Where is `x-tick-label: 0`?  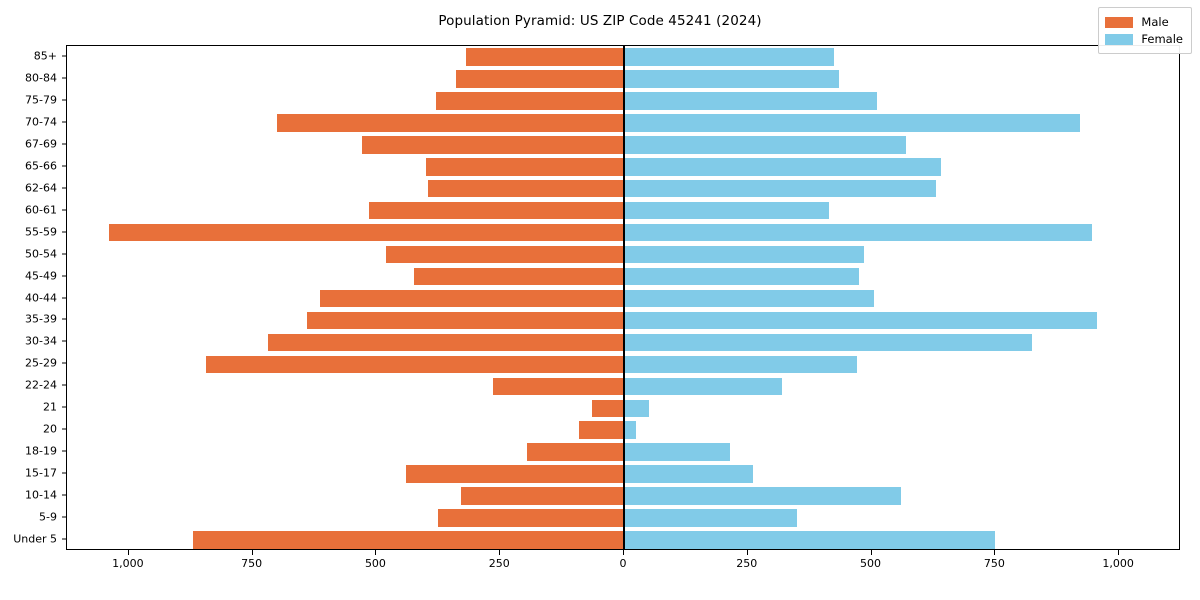
x-tick-label: 0 is located at coordinates (623, 563).